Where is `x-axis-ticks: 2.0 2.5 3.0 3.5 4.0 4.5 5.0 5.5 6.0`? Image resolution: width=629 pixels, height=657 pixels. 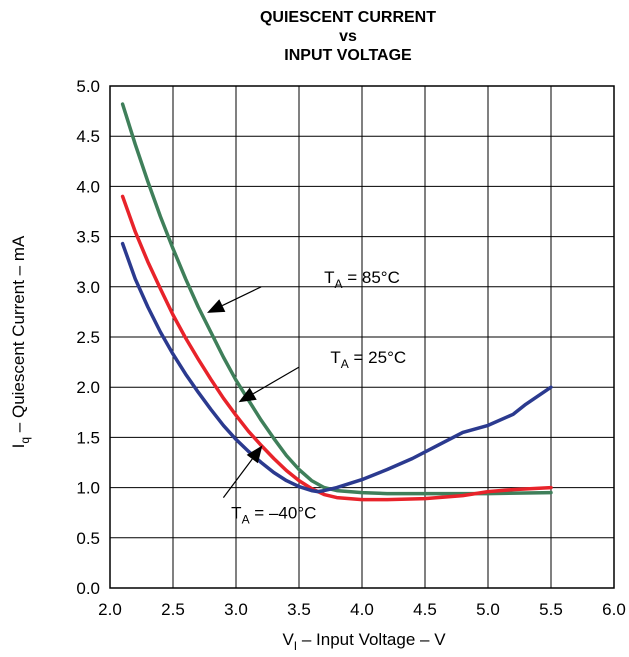 x-axis-ticks: 2.0 2.5 3.0 3.5 4.0 4.5 5.0 5.5 6.0 is located at coordinates (362, 609).